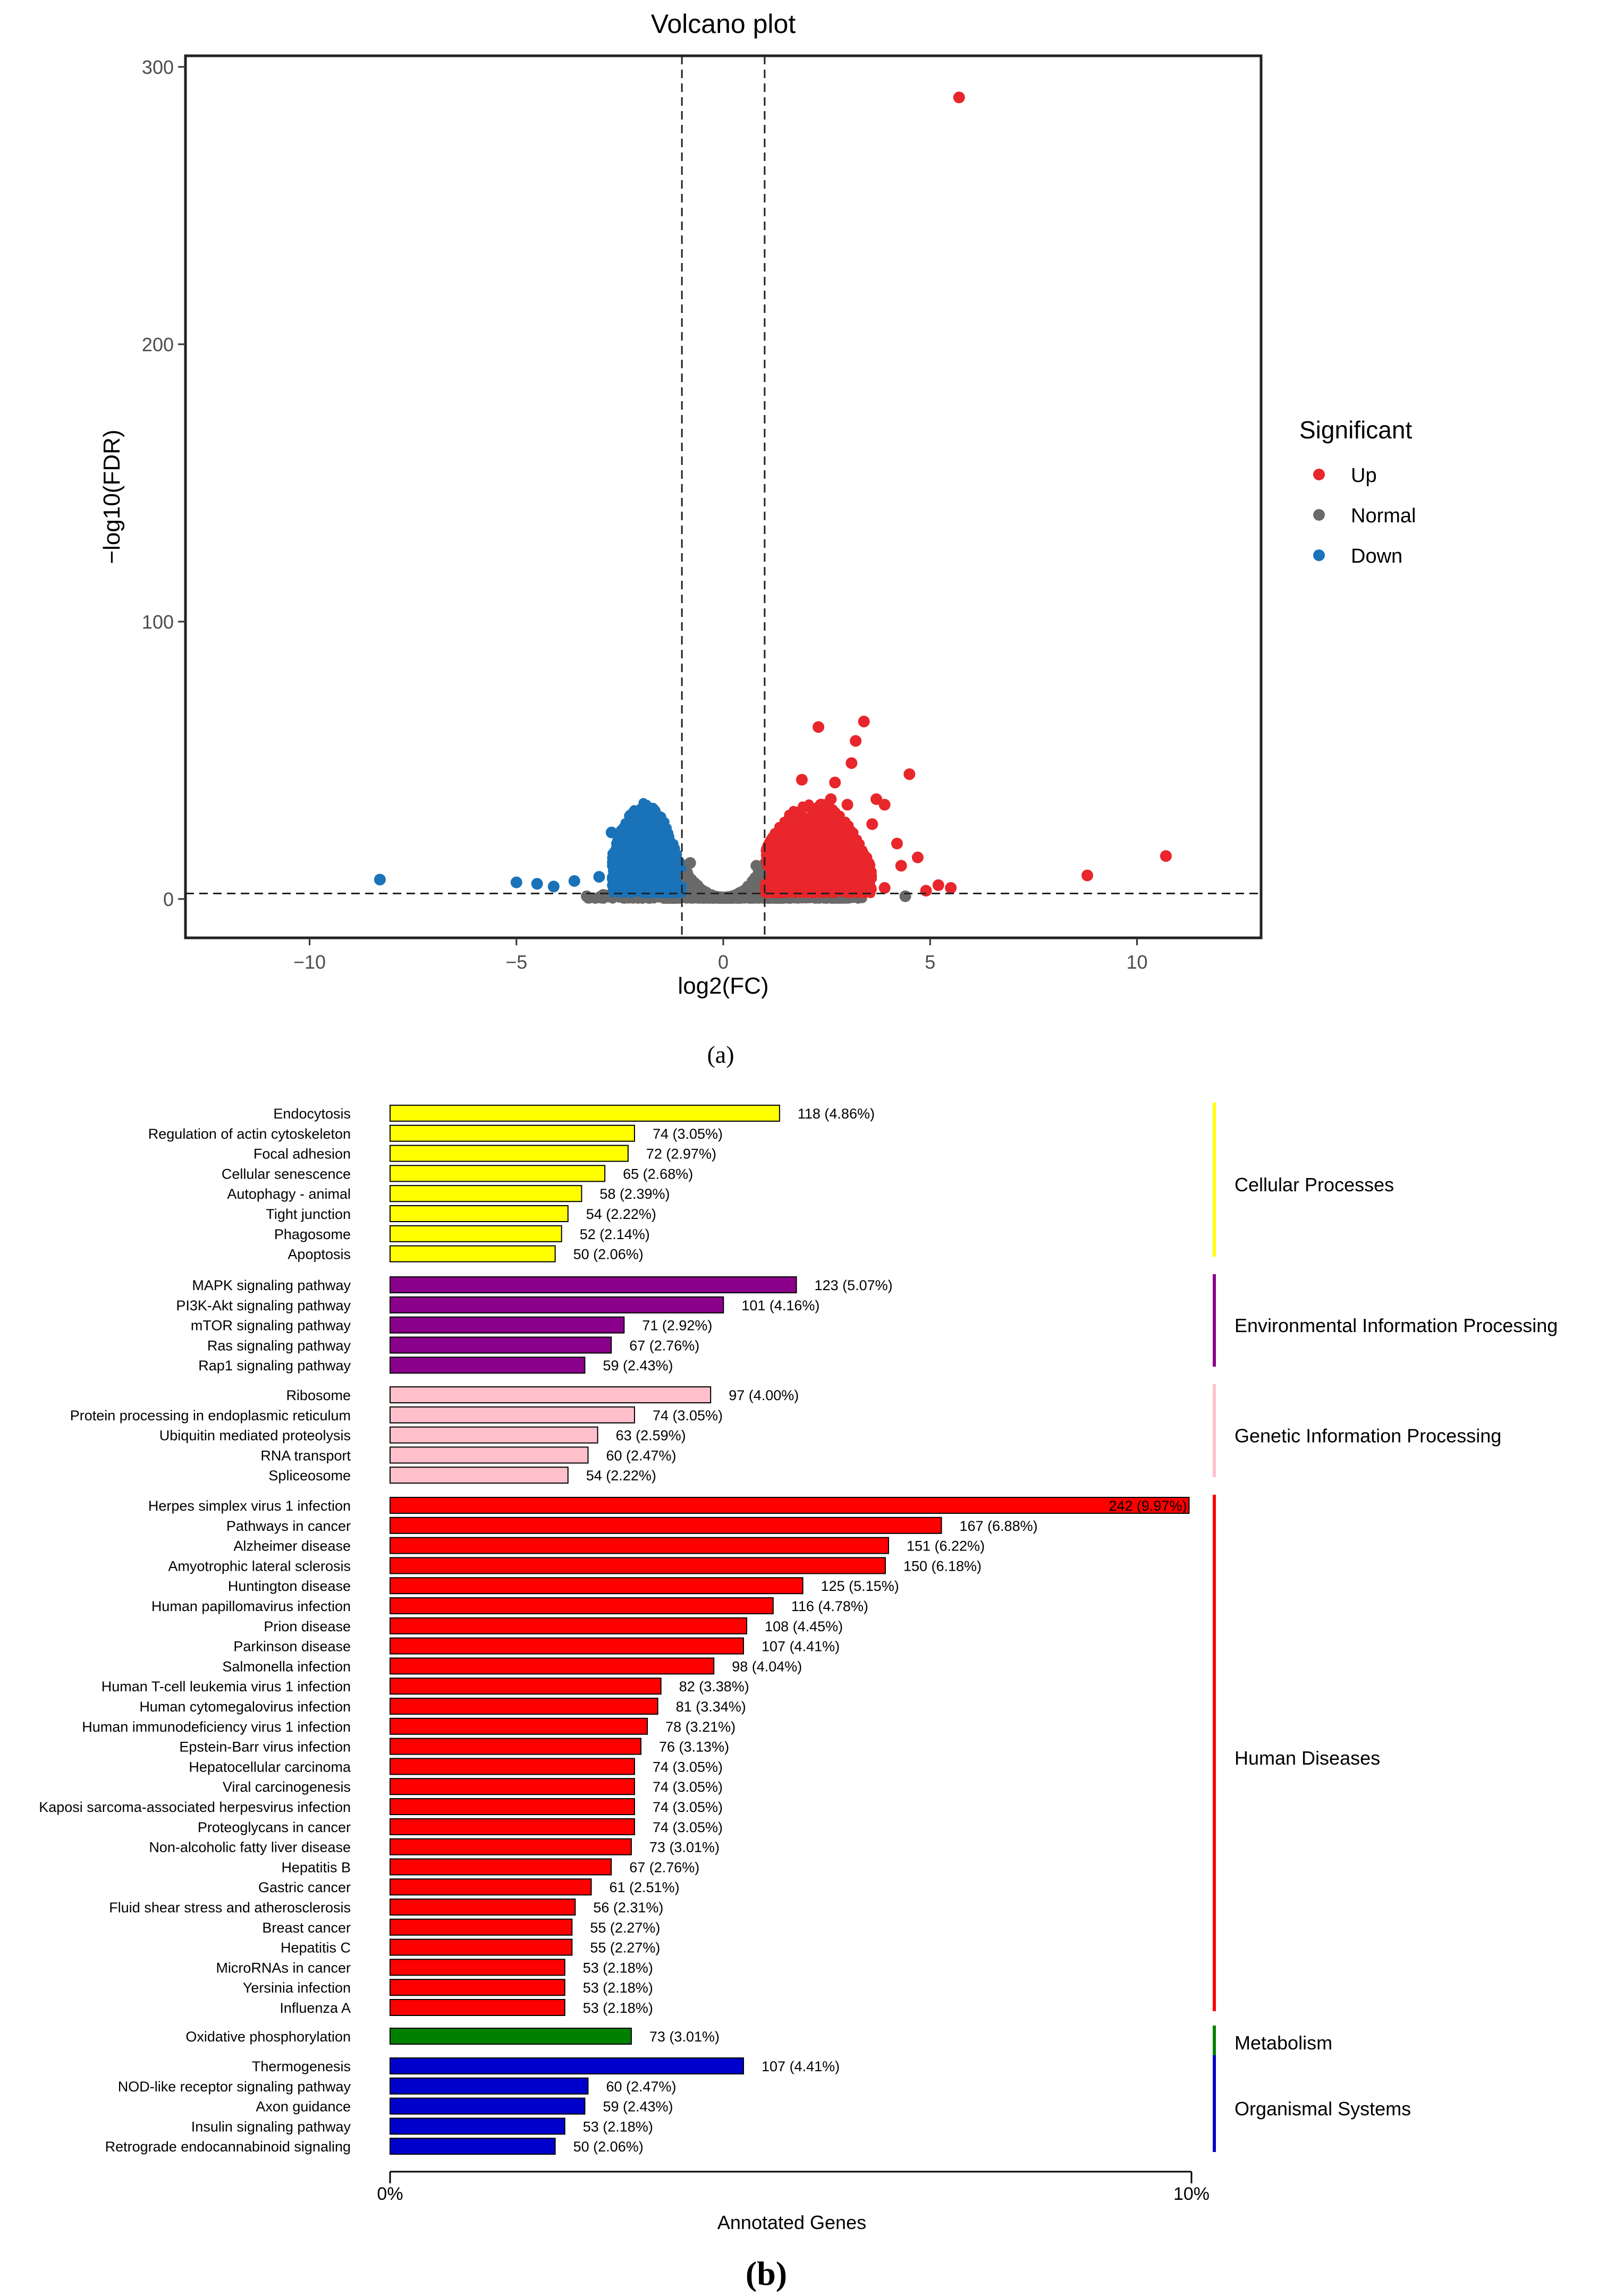  I want to click on bar-category-label: Ras signaling pathway, so click(279, 1345).